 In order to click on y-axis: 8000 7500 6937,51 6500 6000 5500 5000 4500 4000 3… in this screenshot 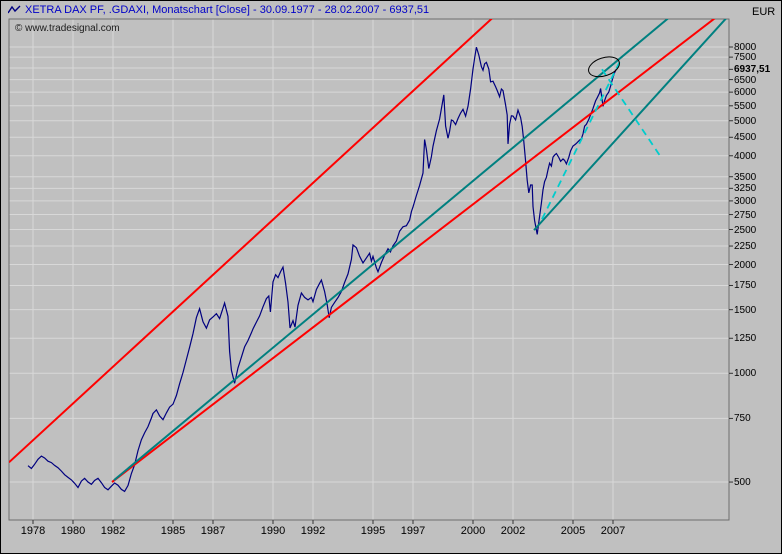, I will do `click(757, 277)`.